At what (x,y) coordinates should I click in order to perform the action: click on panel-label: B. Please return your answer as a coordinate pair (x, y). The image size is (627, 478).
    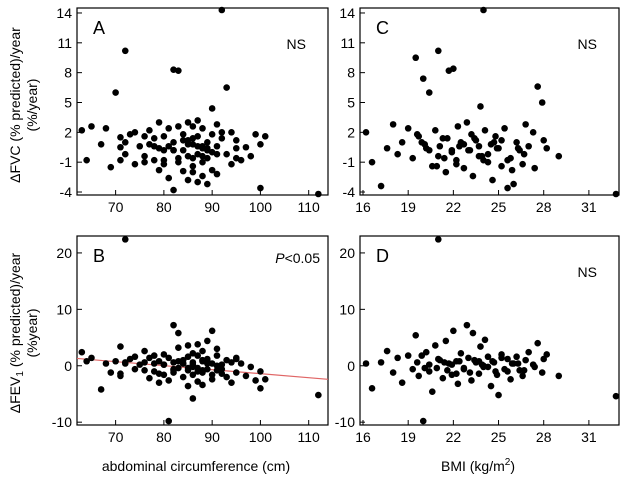
    Looking at the image, I should click on (99, 256).